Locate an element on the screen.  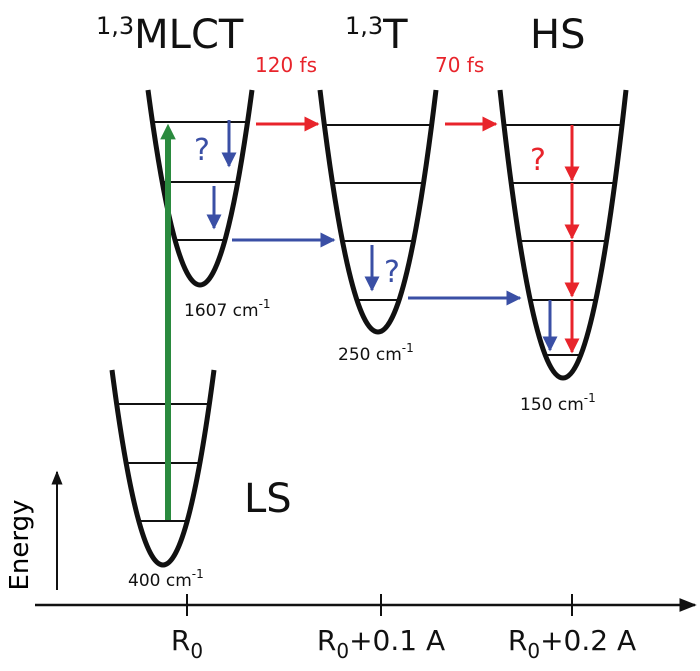
state-label: 1,3MLCT is located at coordinates (170, 35).